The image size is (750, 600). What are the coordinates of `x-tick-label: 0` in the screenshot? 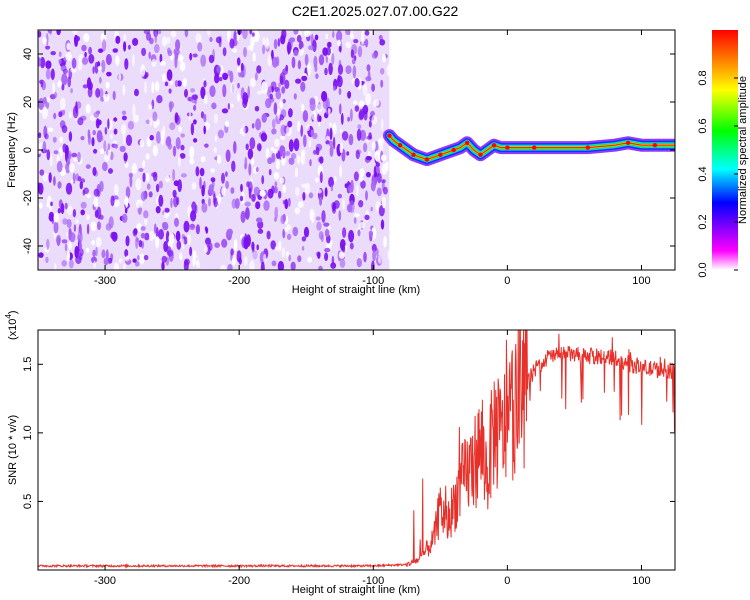 It's located at (507, 281).